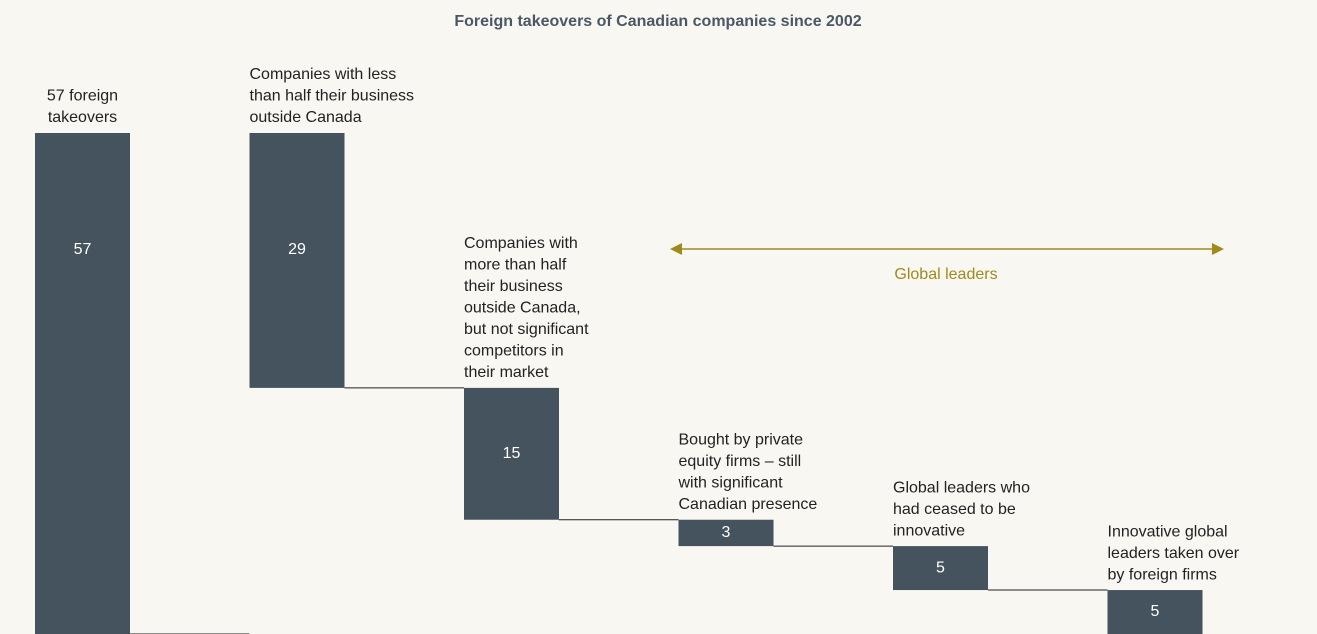 The width and height of the screenshot is (1317, 634). I want to click on category-label: Canadian presence, so click(748, 504).